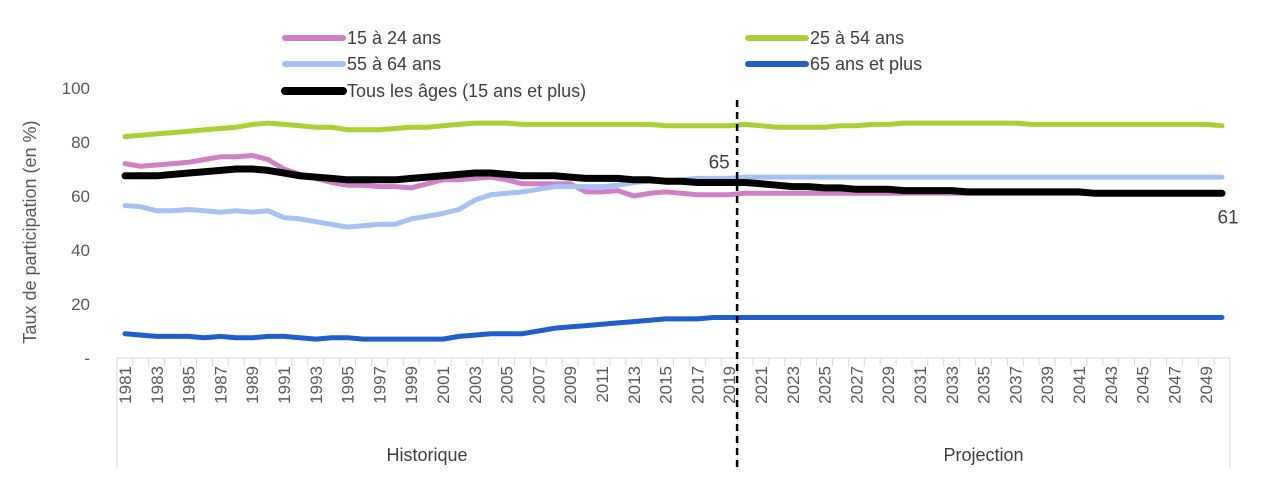 This screenshot has height=485, width=1267. Describe the element at coordinates (80, 142) in the screenshot. I see `y-tick-label: 80` at that location.